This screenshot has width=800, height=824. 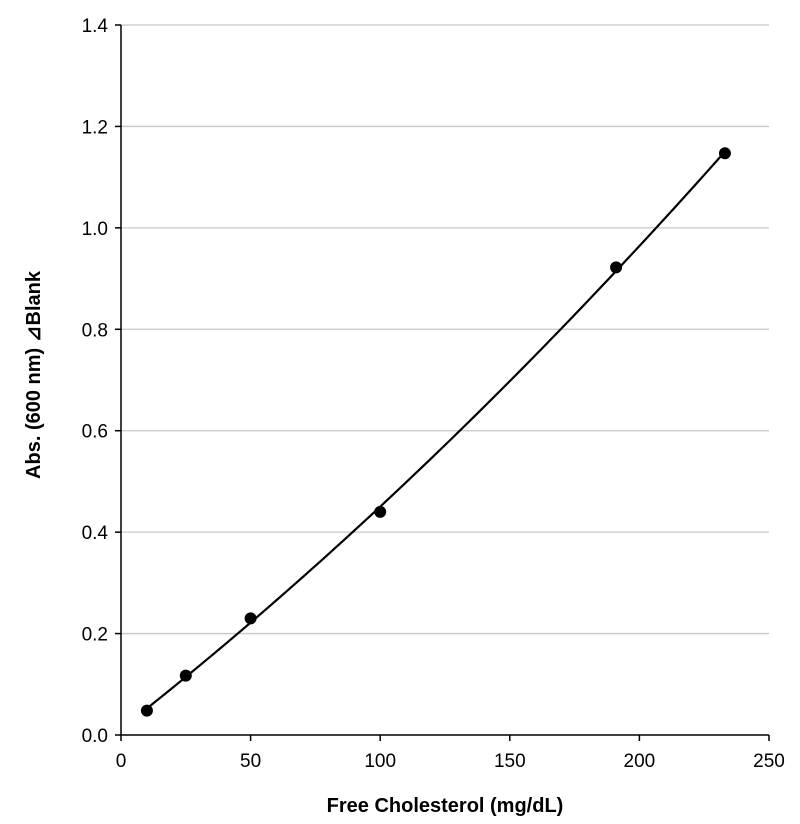 I want to click on x-tick-label: 200, so click(x=640, y=761).